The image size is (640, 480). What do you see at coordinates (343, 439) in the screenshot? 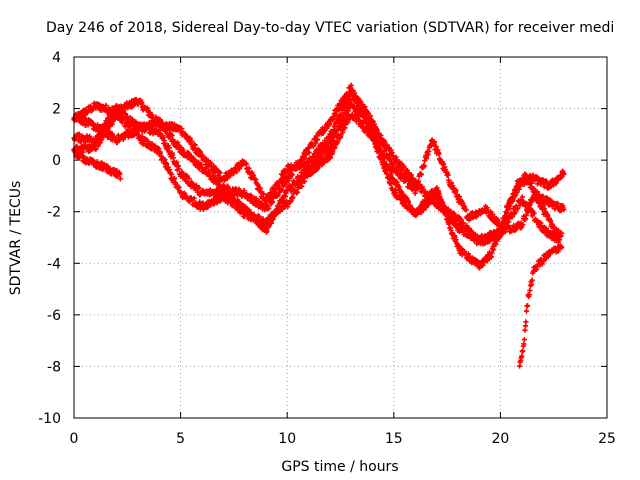
I see `x-tick-labels: 0 5 10 15 20 25` at bounding box center [343, 439].